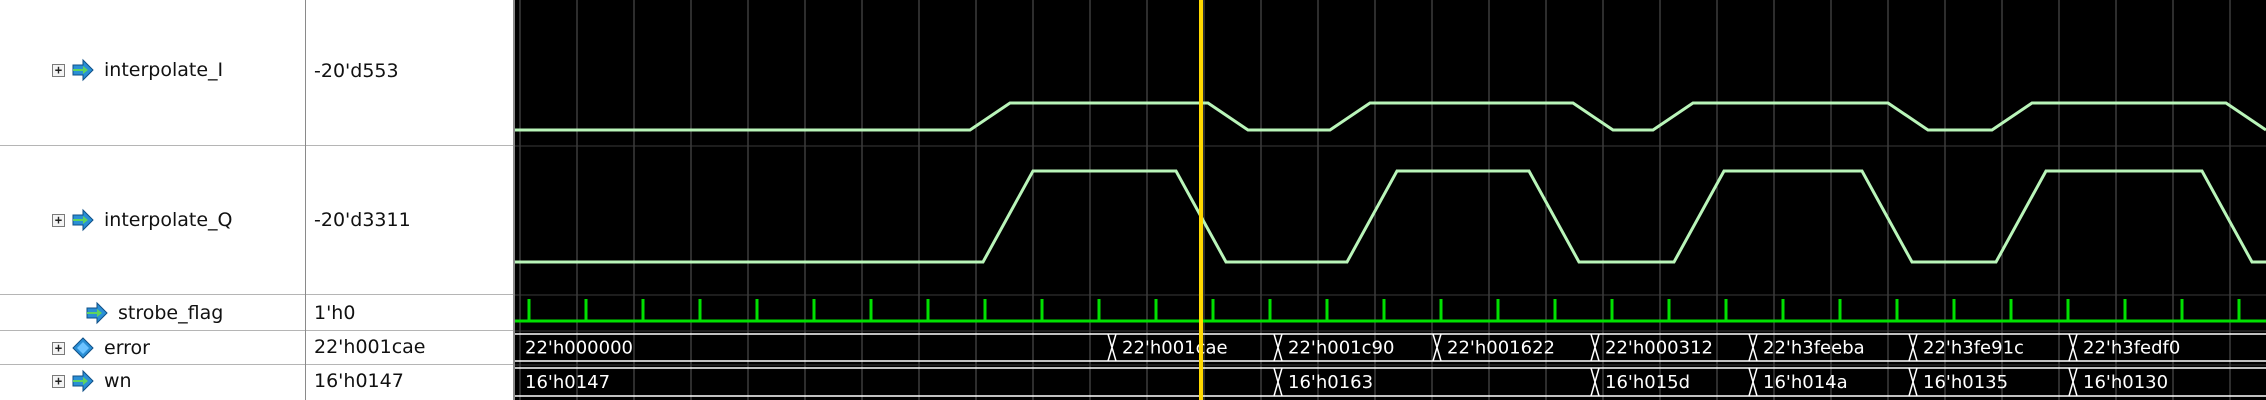 The height and width of the screenshot is (400, 2266). I want to click on expand-interpolate-i-button: +, so click(58, 70).